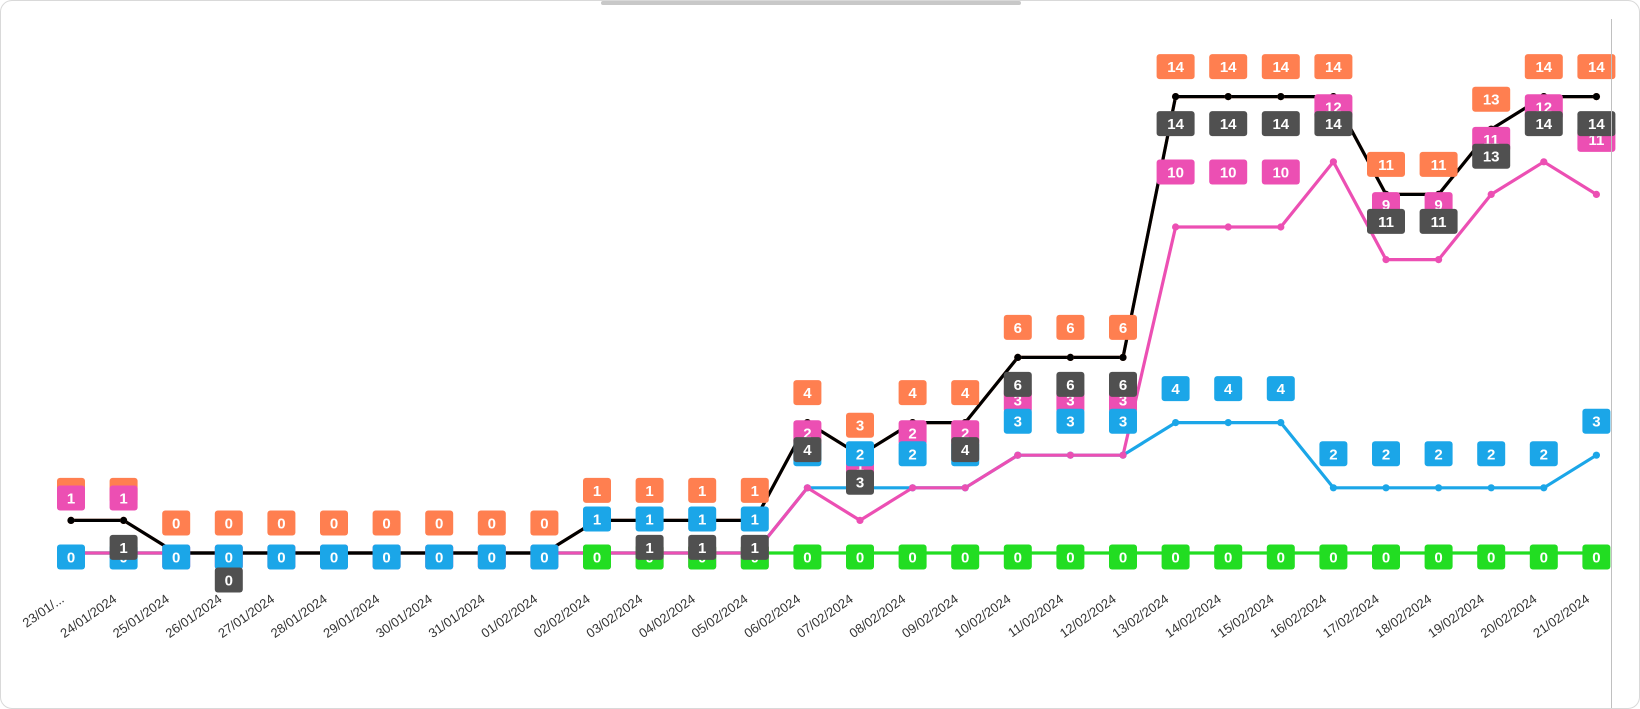  What do you see at coordinates (1175, 124) in the screenshot?
I see `series-black-data-label: 14` at bounding box center [1175, 124].